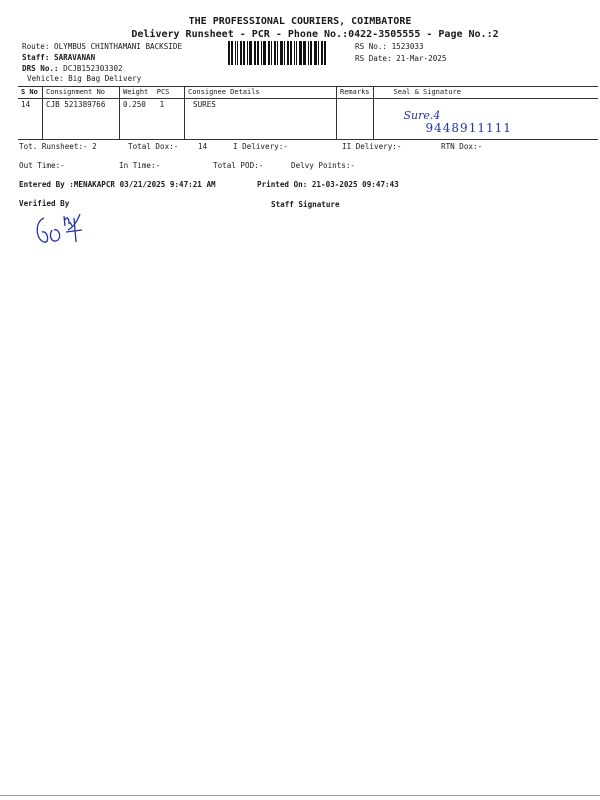 The width and height of the screenshot is (600, 800). Describe the element at coordinates (152, 92) in the screenshot. I see `col-weight-pcs: Weight PCS` at that location.